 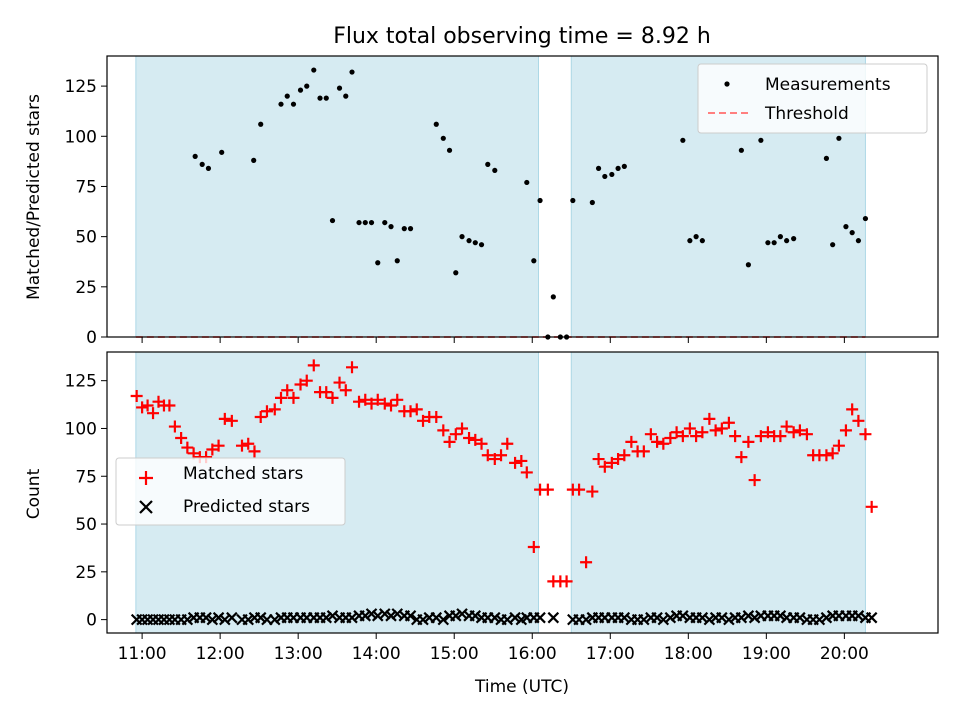 I want to click on top-legend-box, so click(x=812, y=98).